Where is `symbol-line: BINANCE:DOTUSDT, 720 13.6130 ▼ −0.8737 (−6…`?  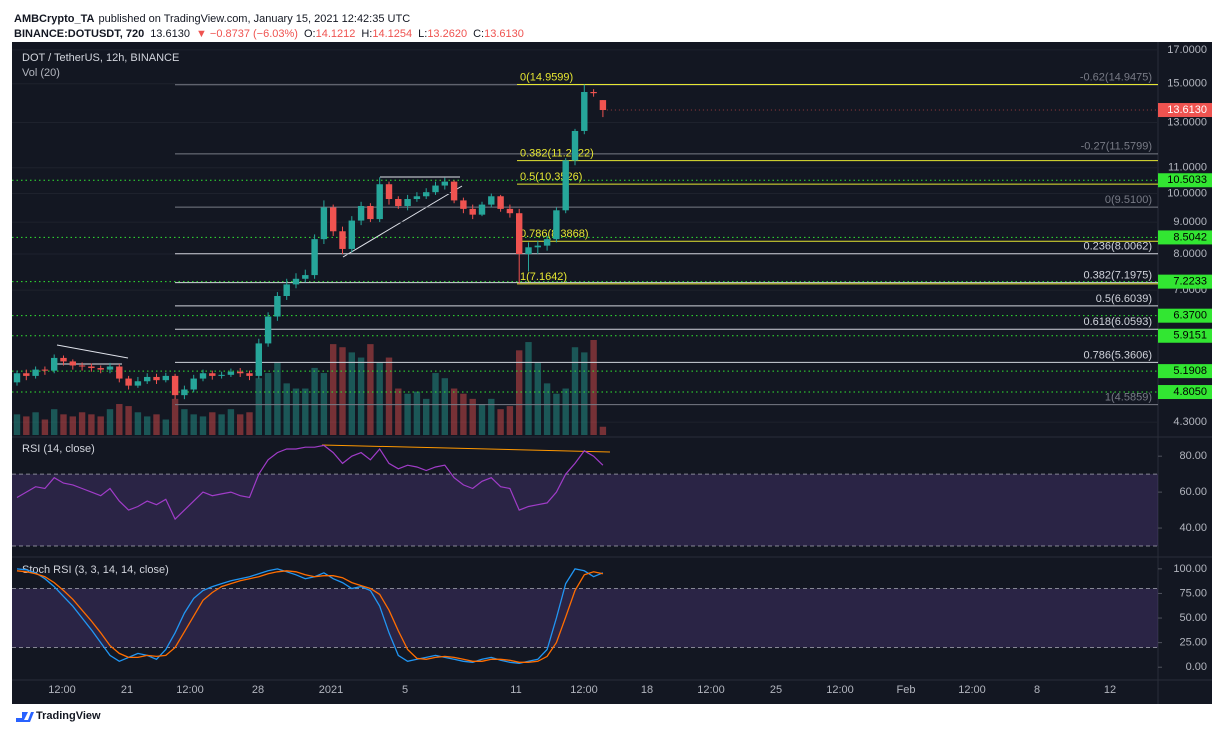
symbol-line: BINANCE:DOTUSDT, 720 13.6130 ▼ −0.8737 (−6… is located at coordinates (269, 34).